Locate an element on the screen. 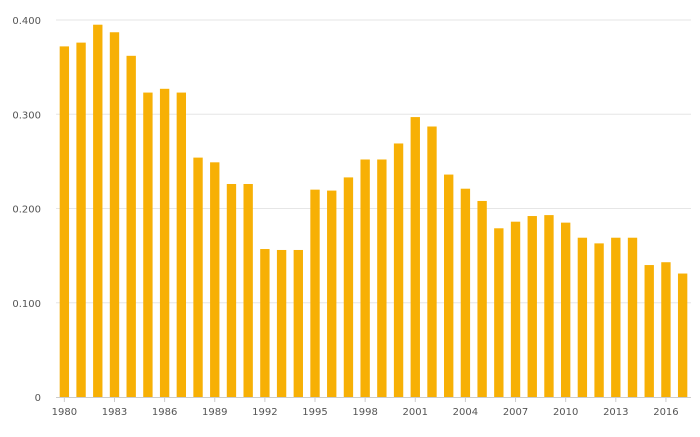  bar-1989 is located at coordinates (215, 279).